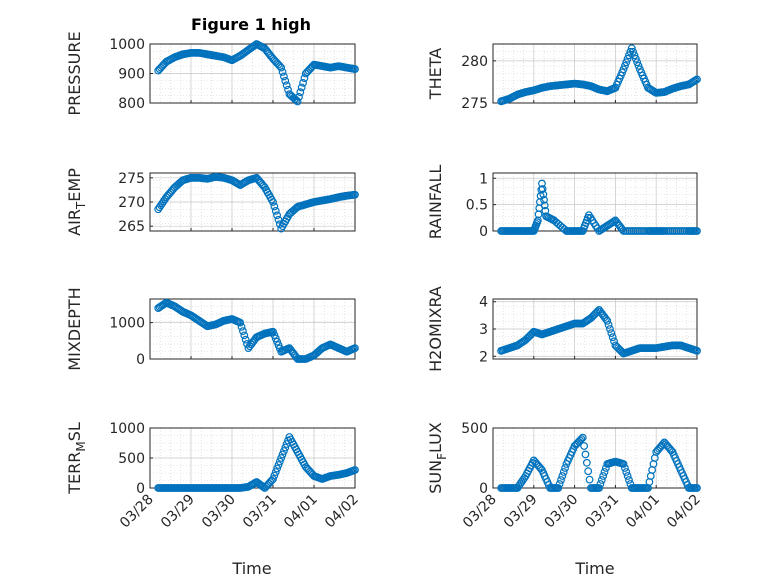 This screenshot has height=583, width=778. What do you see at coordinates (483, 357) in the screenshot?
I see `y-tick-label: 2` at bounding box center [483, 357].